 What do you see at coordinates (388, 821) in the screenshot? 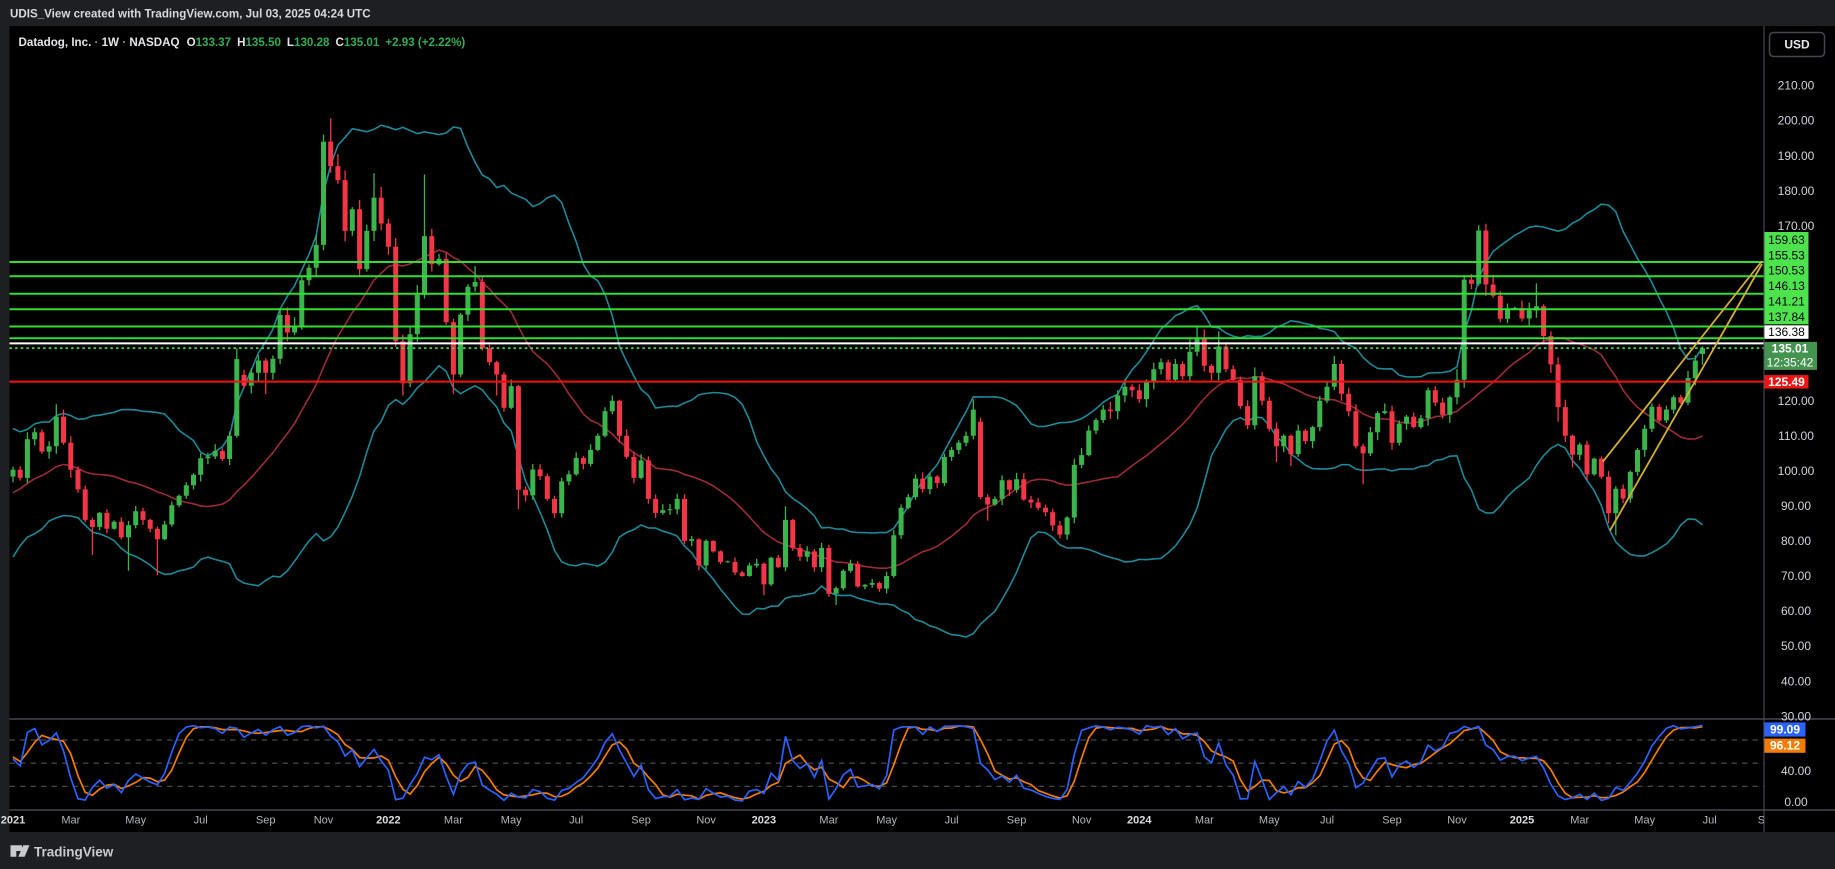
I see `svg-text: 2022` at bounding box center [388, 821].